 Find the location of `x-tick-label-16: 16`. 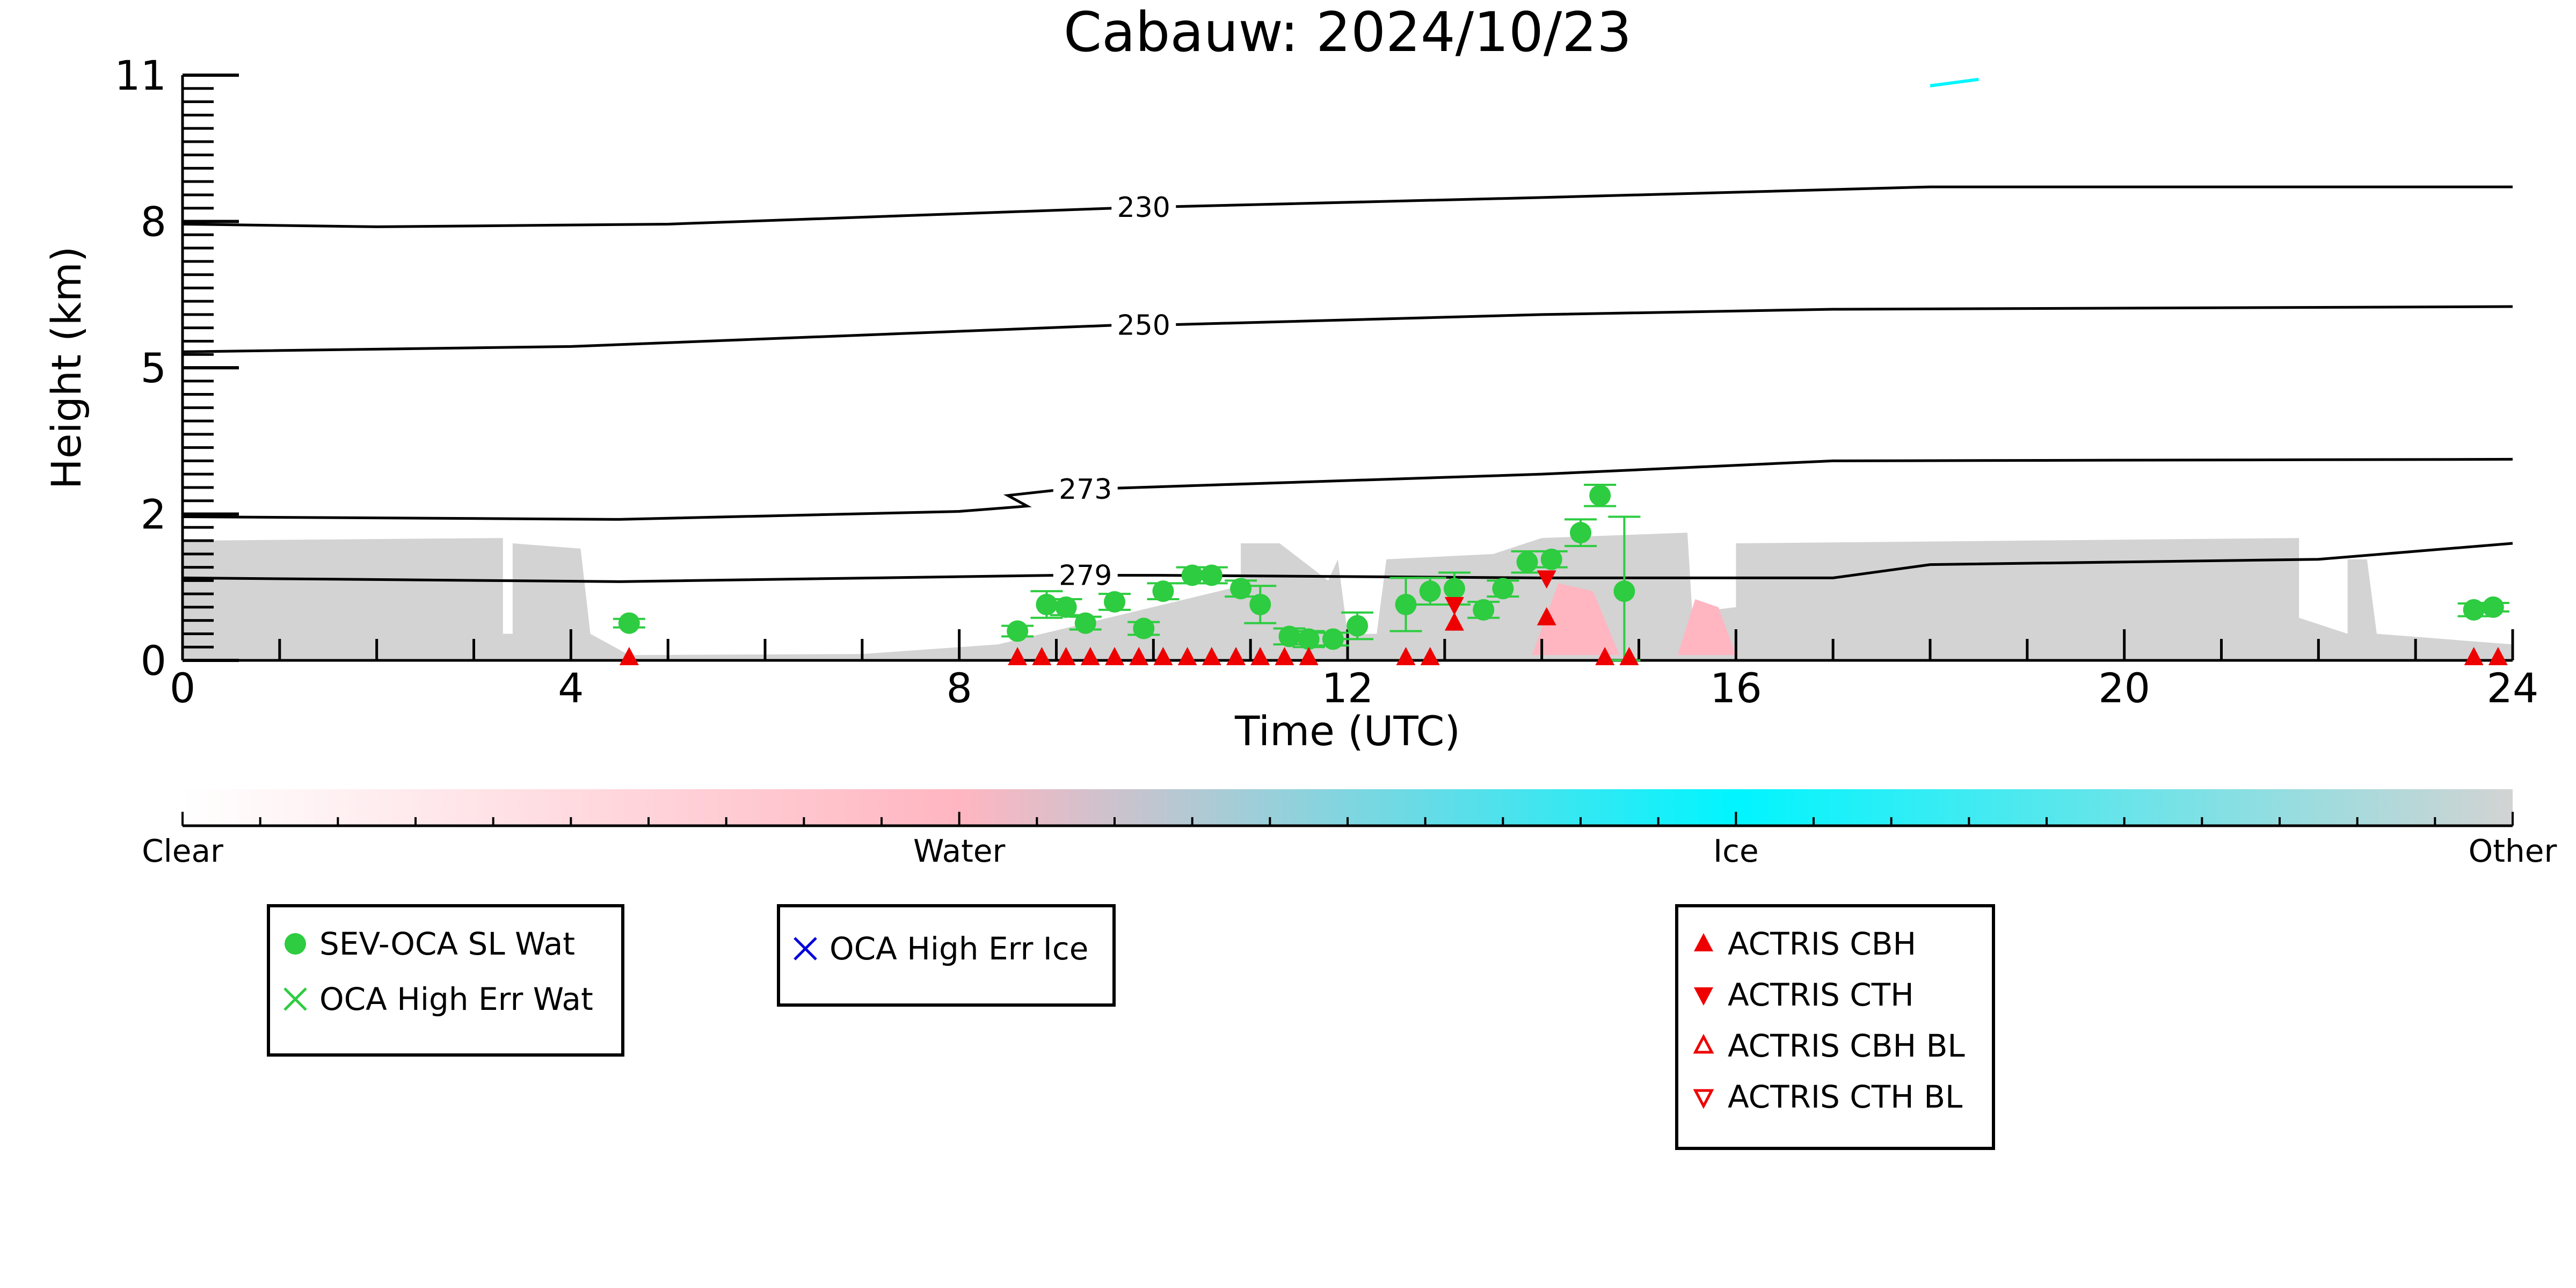

x-tick-label-16: 16 is located at coordinates (1736, 688).